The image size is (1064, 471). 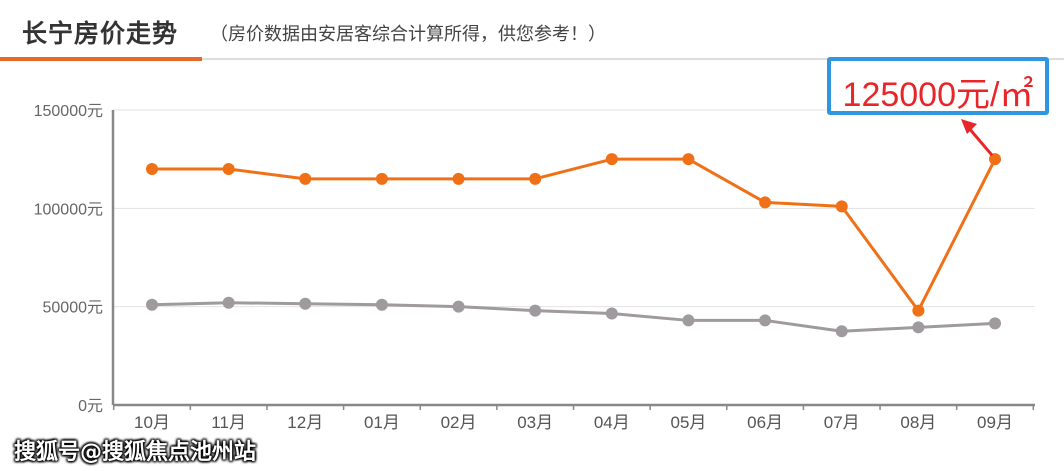 I want to click on x-tick-label: 08月, so click(x=918, y=422).